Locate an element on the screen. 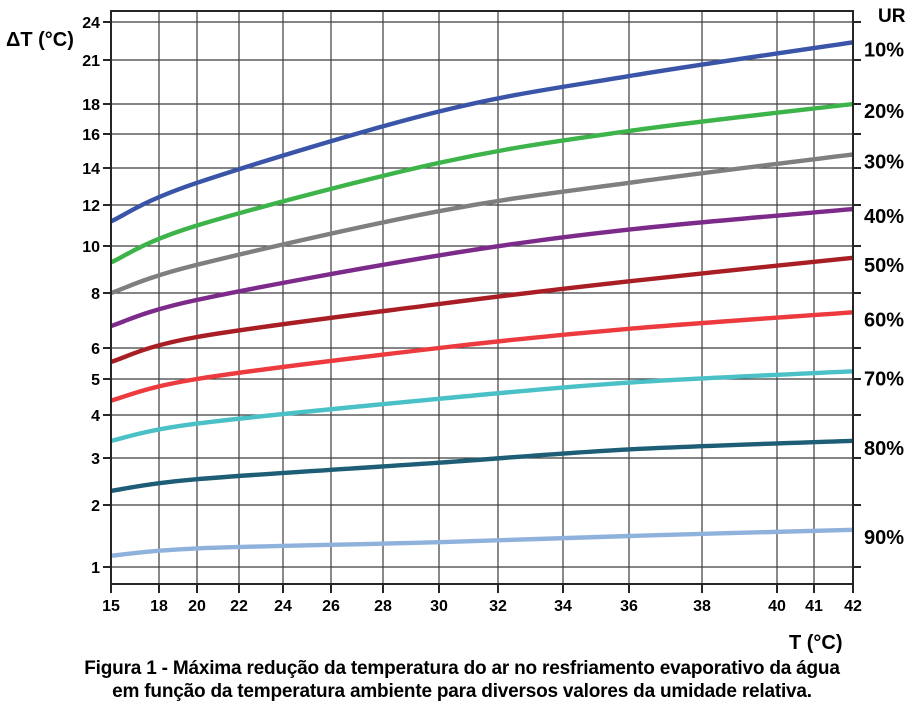  x-tick-label: 20 is located at coordinates (197, 606).